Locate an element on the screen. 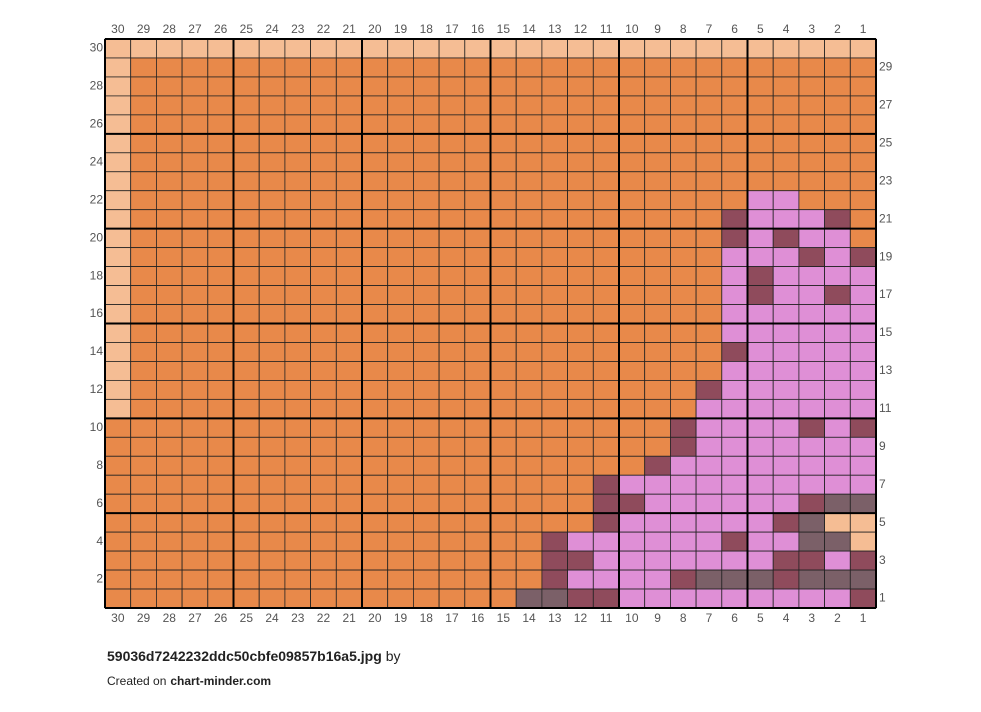  column-label: 4 is located at coordinates (786, 29).